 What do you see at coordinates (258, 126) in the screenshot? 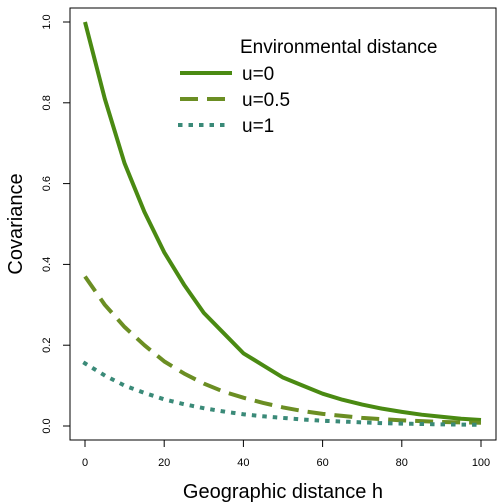
I see `legend-label: u=1` at bounding box center [258, 126].